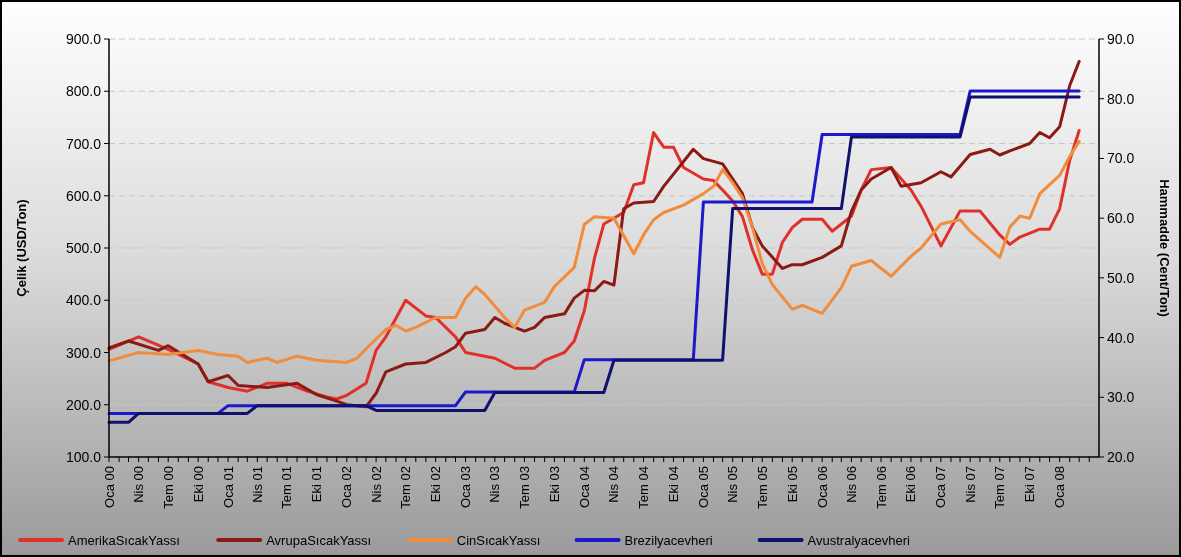  I want to click on x-tick-label: Tem 06, so click(881, 487).